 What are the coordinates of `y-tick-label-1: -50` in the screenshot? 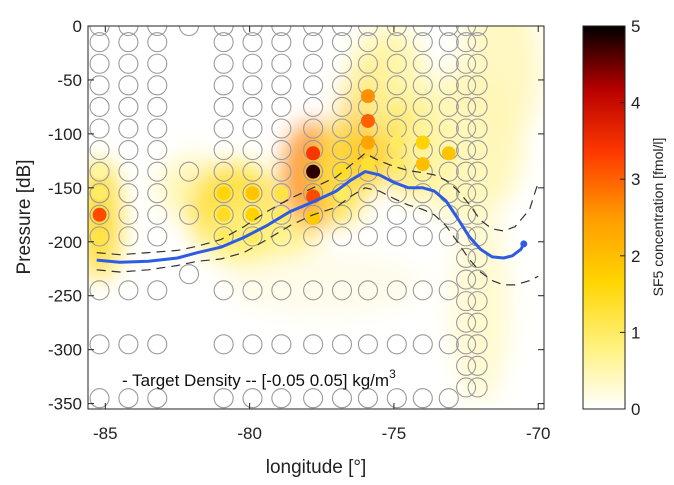 It's located at (69, 80).